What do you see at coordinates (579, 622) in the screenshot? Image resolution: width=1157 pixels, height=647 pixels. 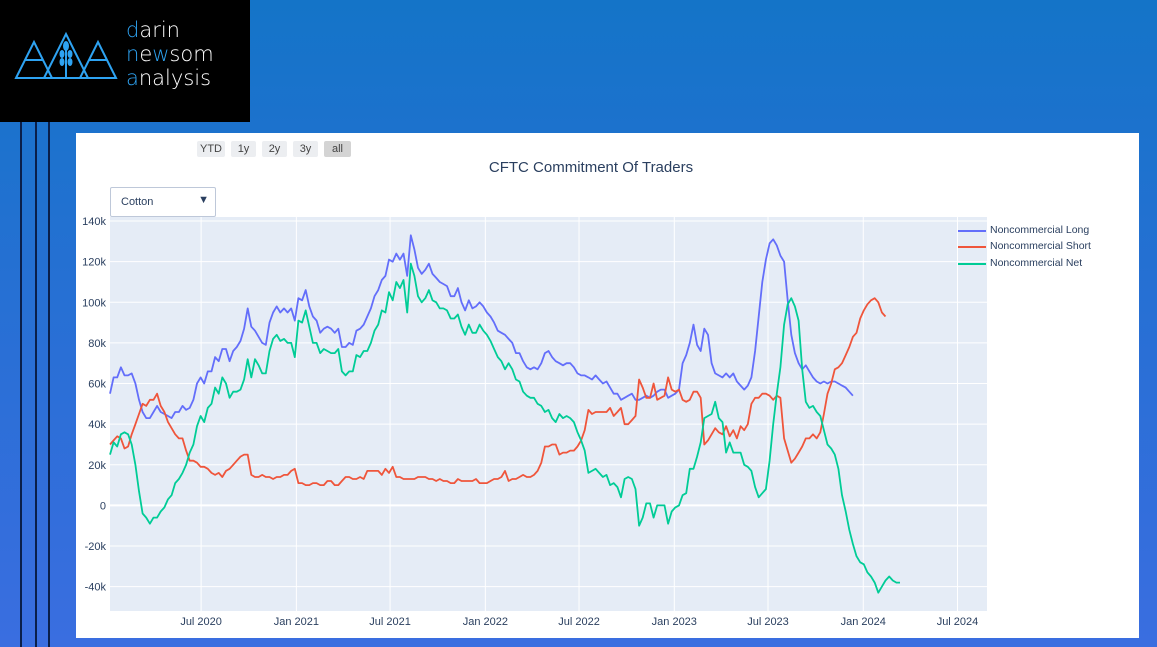 I see `x-tick-label: Jul 2022` at bounding box center [579, 622].